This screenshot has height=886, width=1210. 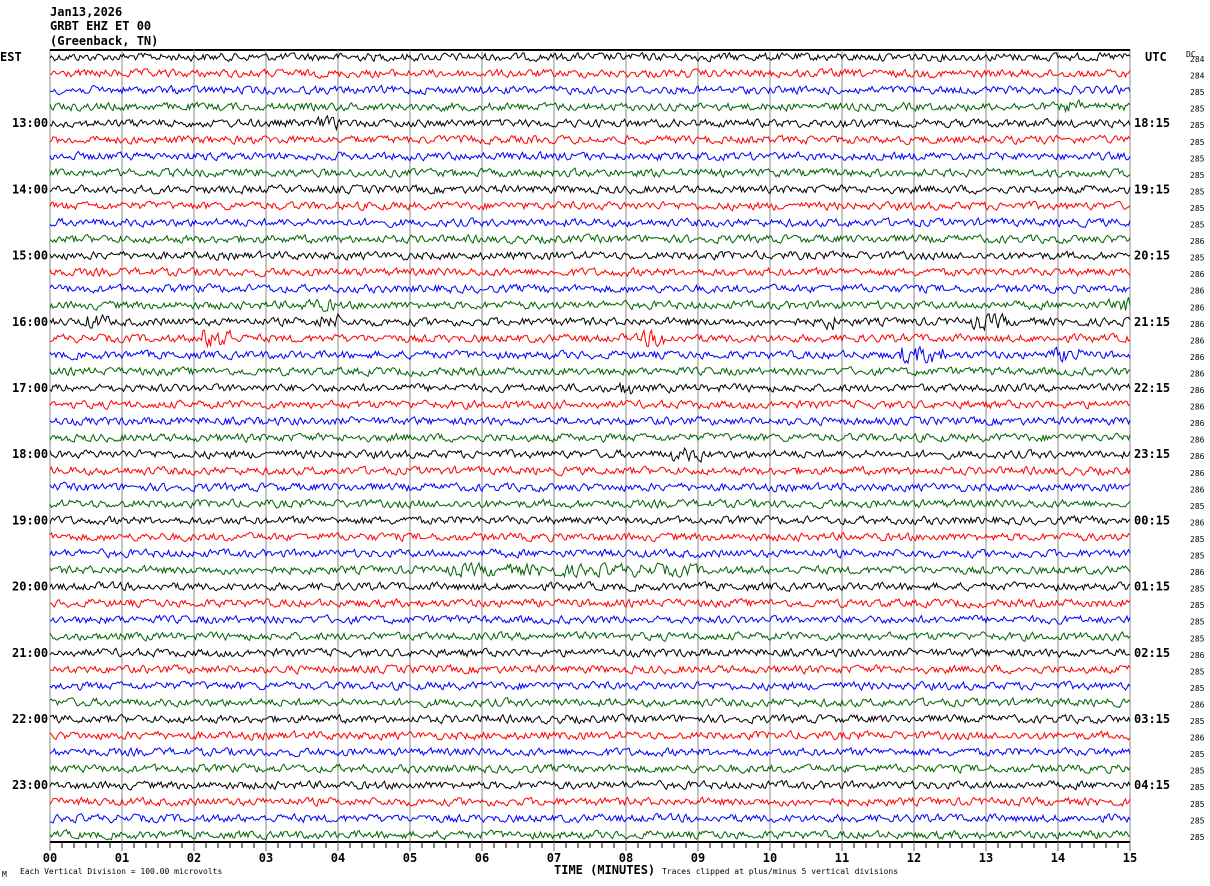 I want to click on left-hour-label: 19:00, so click(x=30, y=520).